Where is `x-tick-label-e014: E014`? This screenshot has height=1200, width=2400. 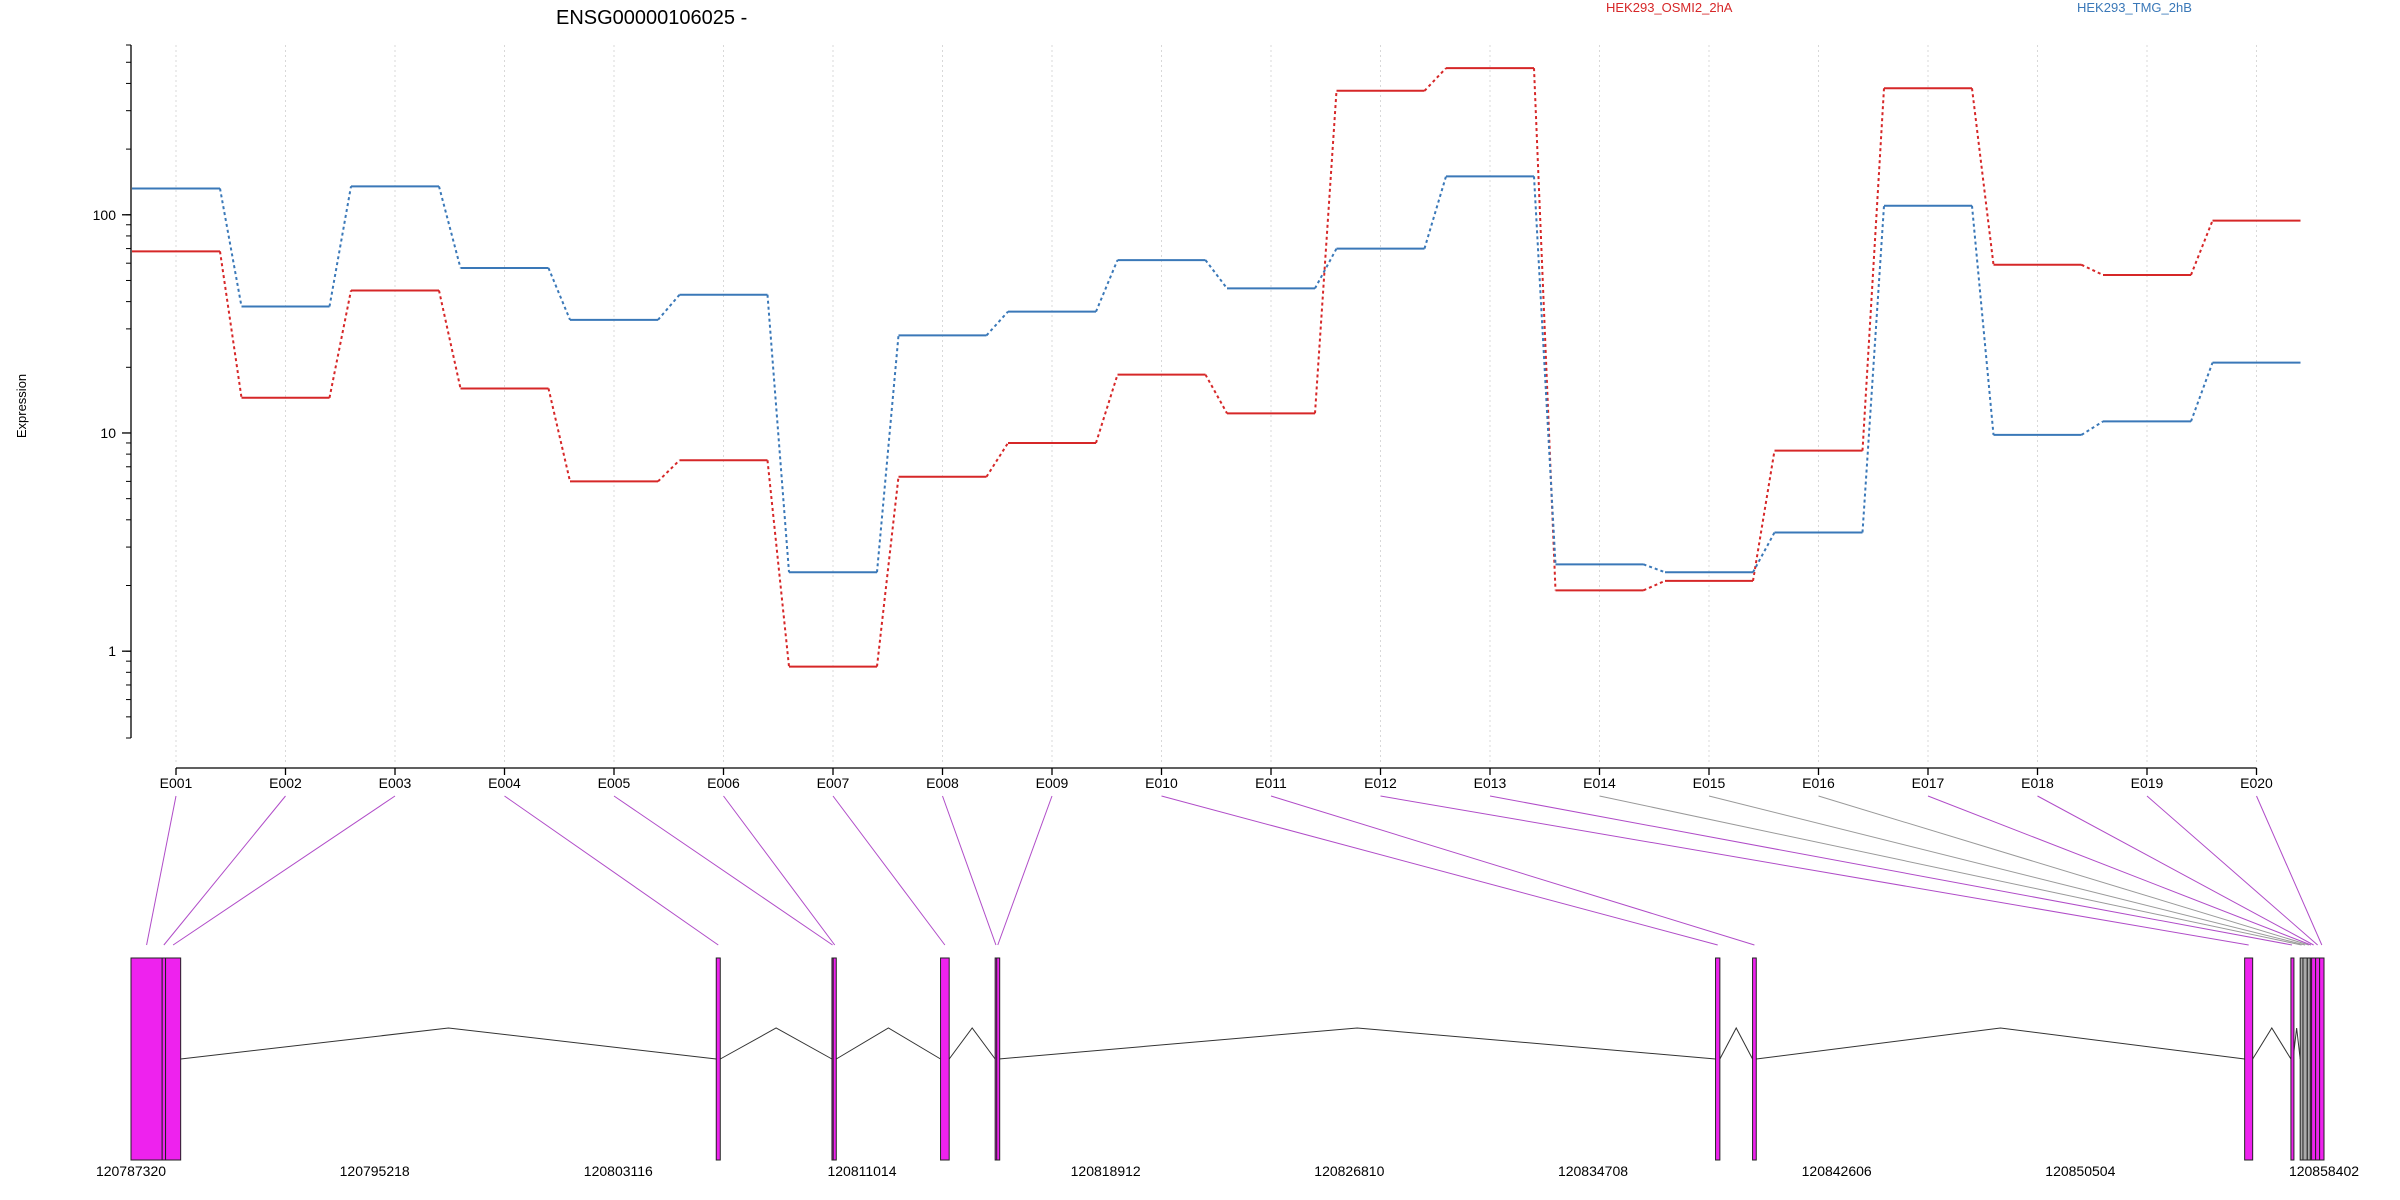 x-tick-label-e014: E014 is located at coordinates (1599, 783).